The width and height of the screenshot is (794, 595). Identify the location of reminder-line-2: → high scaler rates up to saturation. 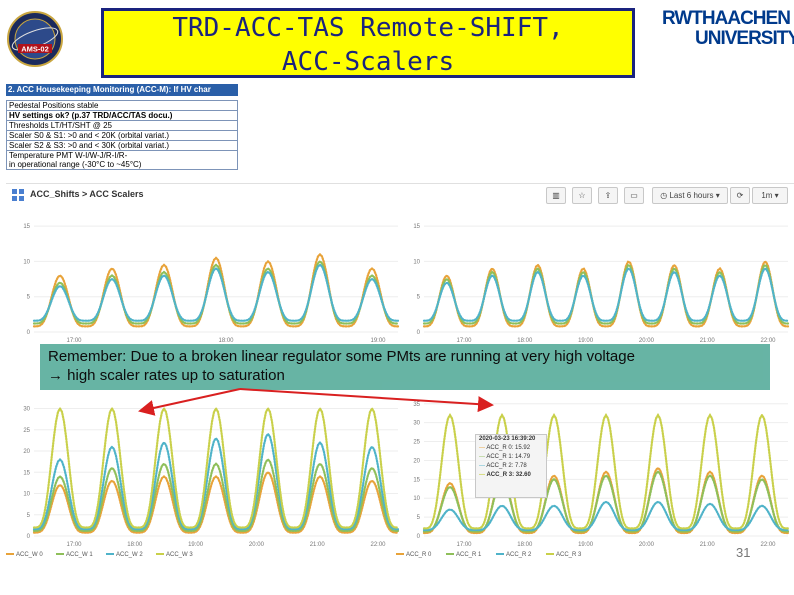
(166, 375).